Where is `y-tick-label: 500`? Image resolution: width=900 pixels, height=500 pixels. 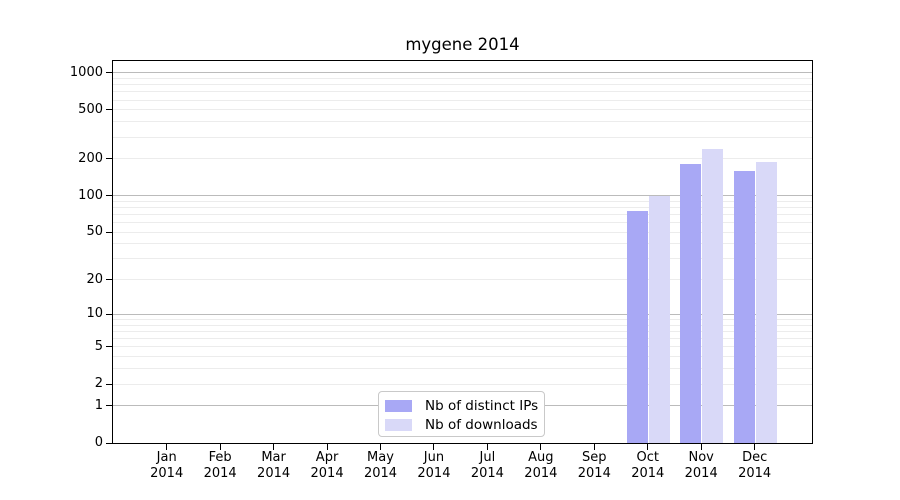
y-tick-label: 500 is located at coordinates (90, 109).